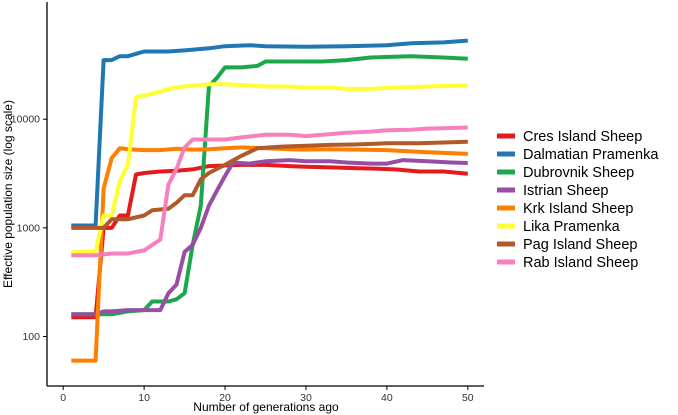 This screenshot has width=678, height=415. I want to click on x-tick-label: 10, so click(144, 398).